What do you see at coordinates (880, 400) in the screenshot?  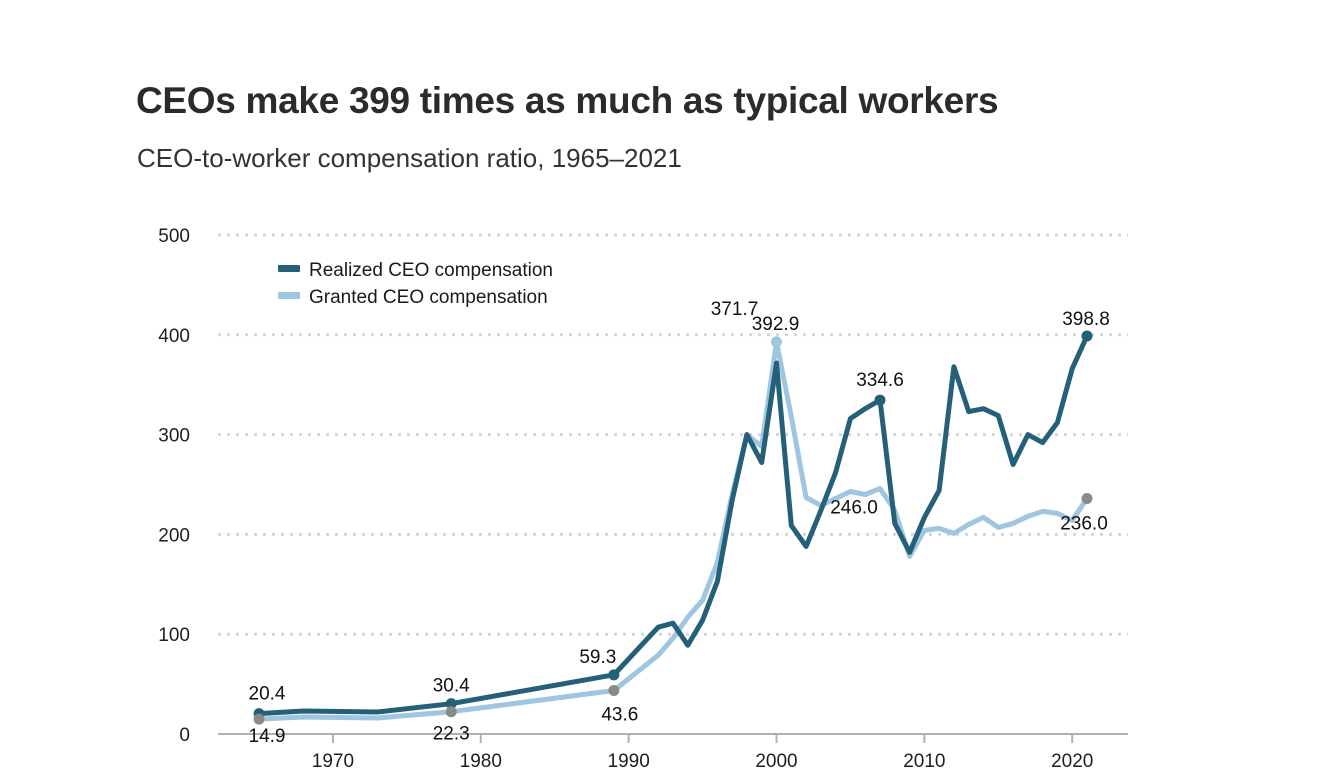 I see `marker-realized-2007` at bounding box center [880, 400].